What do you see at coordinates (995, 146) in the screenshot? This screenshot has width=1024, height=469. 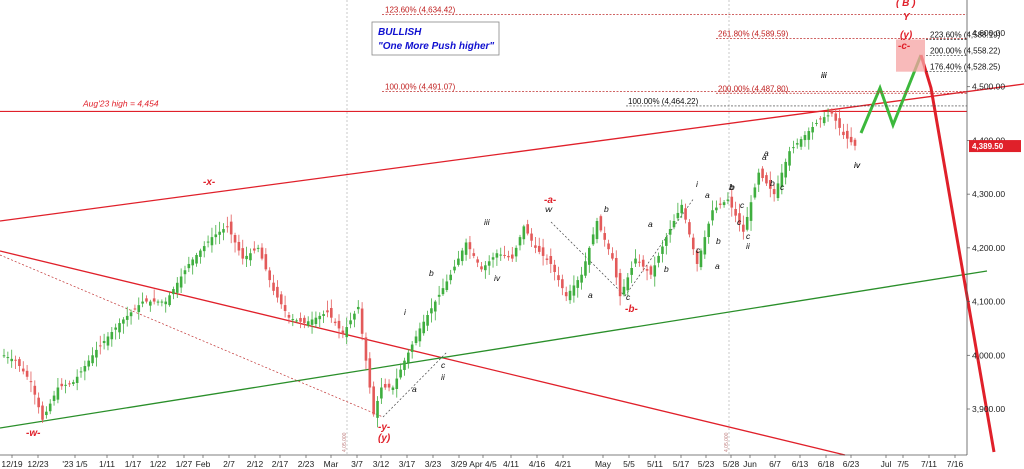 I see `last-price-tag` at bounding box center [995, 146].